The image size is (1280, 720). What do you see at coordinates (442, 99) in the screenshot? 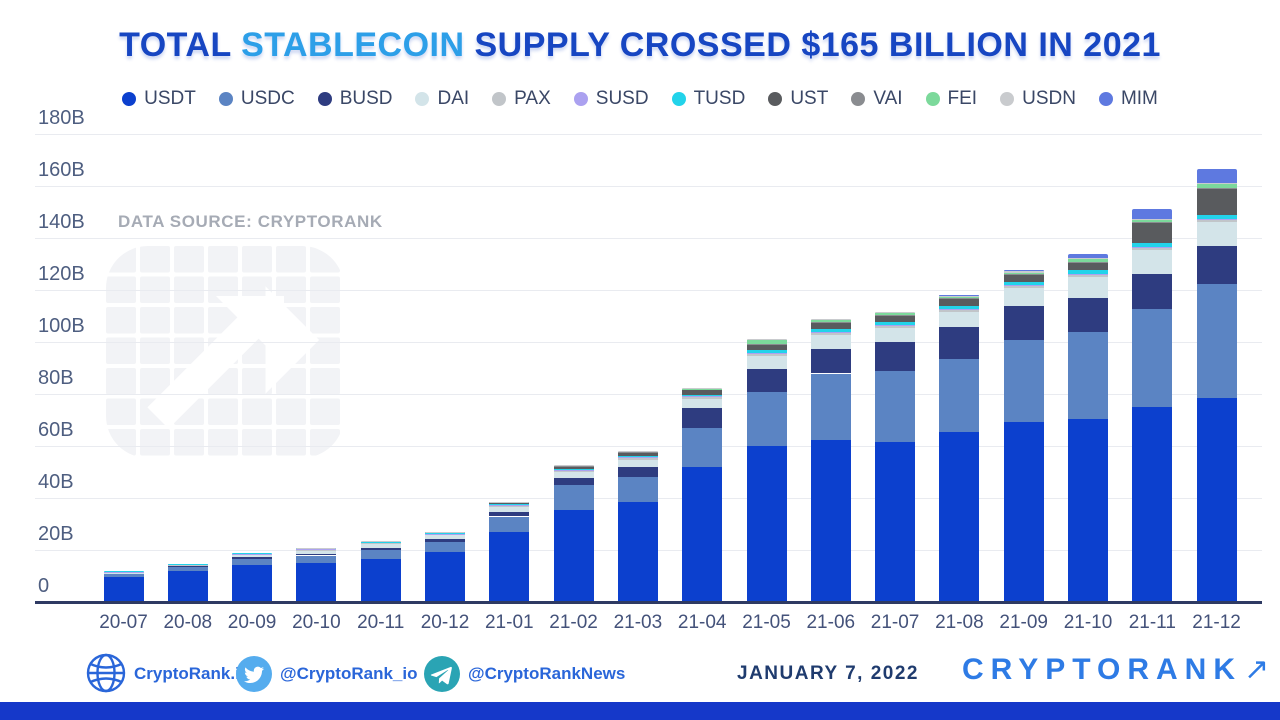
I see `legend-item-dai: DAI` at bounding box center [442, 99].